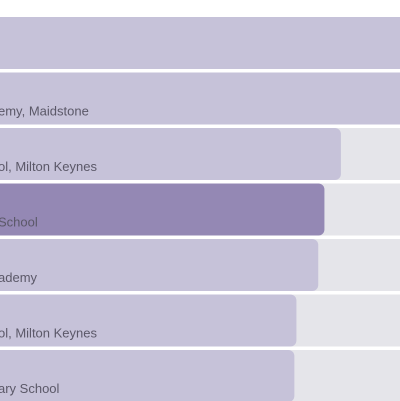 This screenshot has height=401, width=400. I want to click on bar-highlighted, so click(162, 209).